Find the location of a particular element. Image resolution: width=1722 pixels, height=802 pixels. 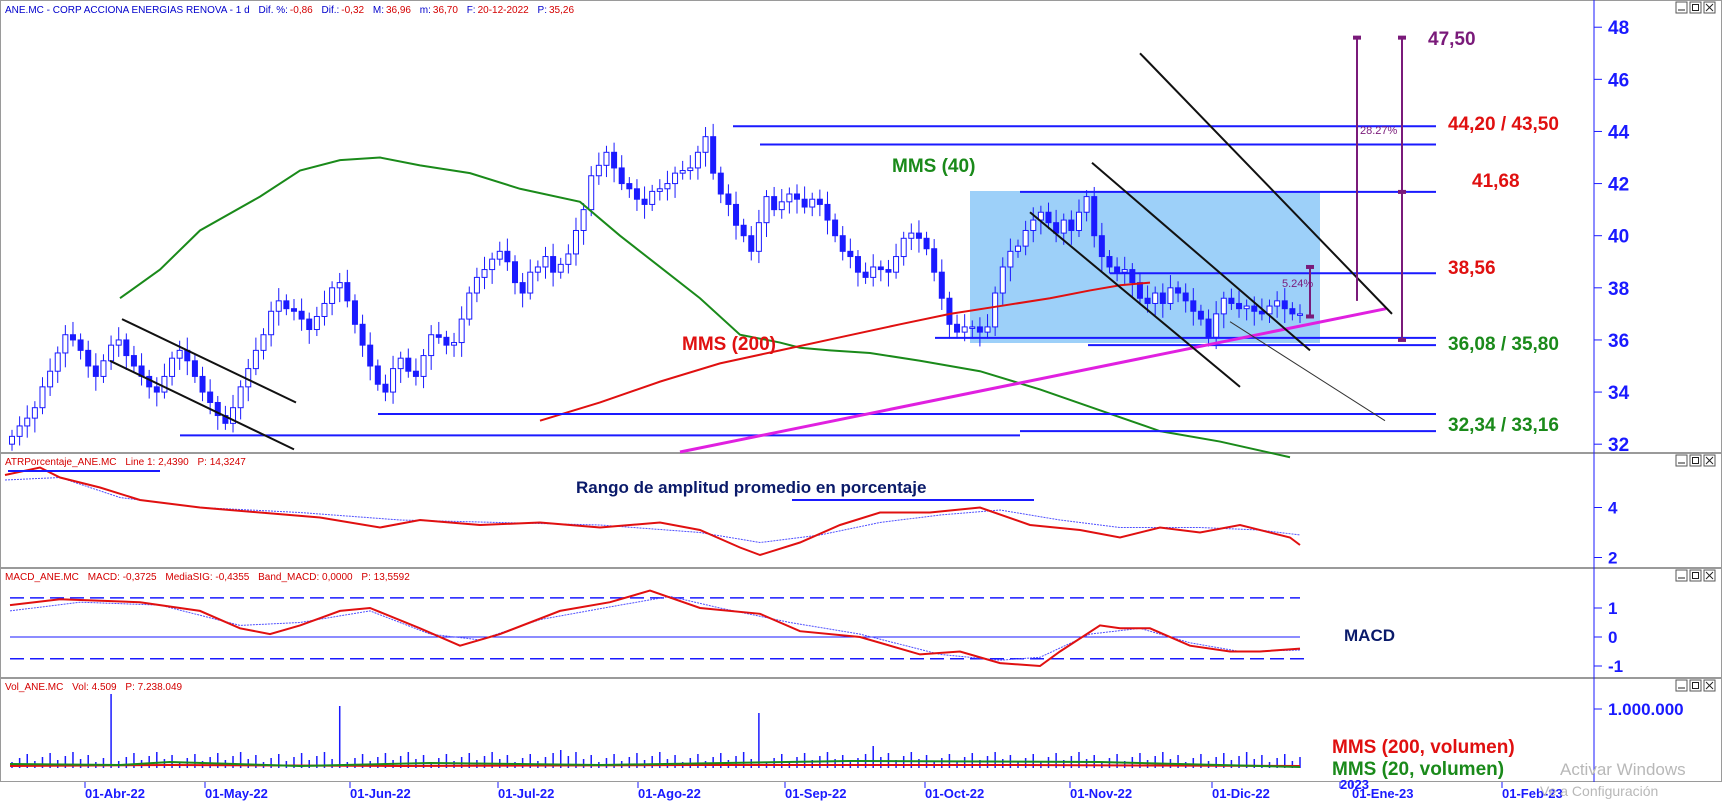

price-tick-label: 38 is located at coordinates (1618, 289).